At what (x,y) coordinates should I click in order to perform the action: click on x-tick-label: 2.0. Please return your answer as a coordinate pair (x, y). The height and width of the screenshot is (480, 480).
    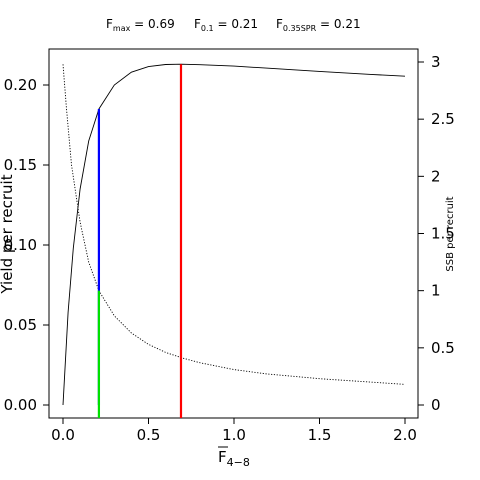
    Looking at the image, I should click on (405, 435).